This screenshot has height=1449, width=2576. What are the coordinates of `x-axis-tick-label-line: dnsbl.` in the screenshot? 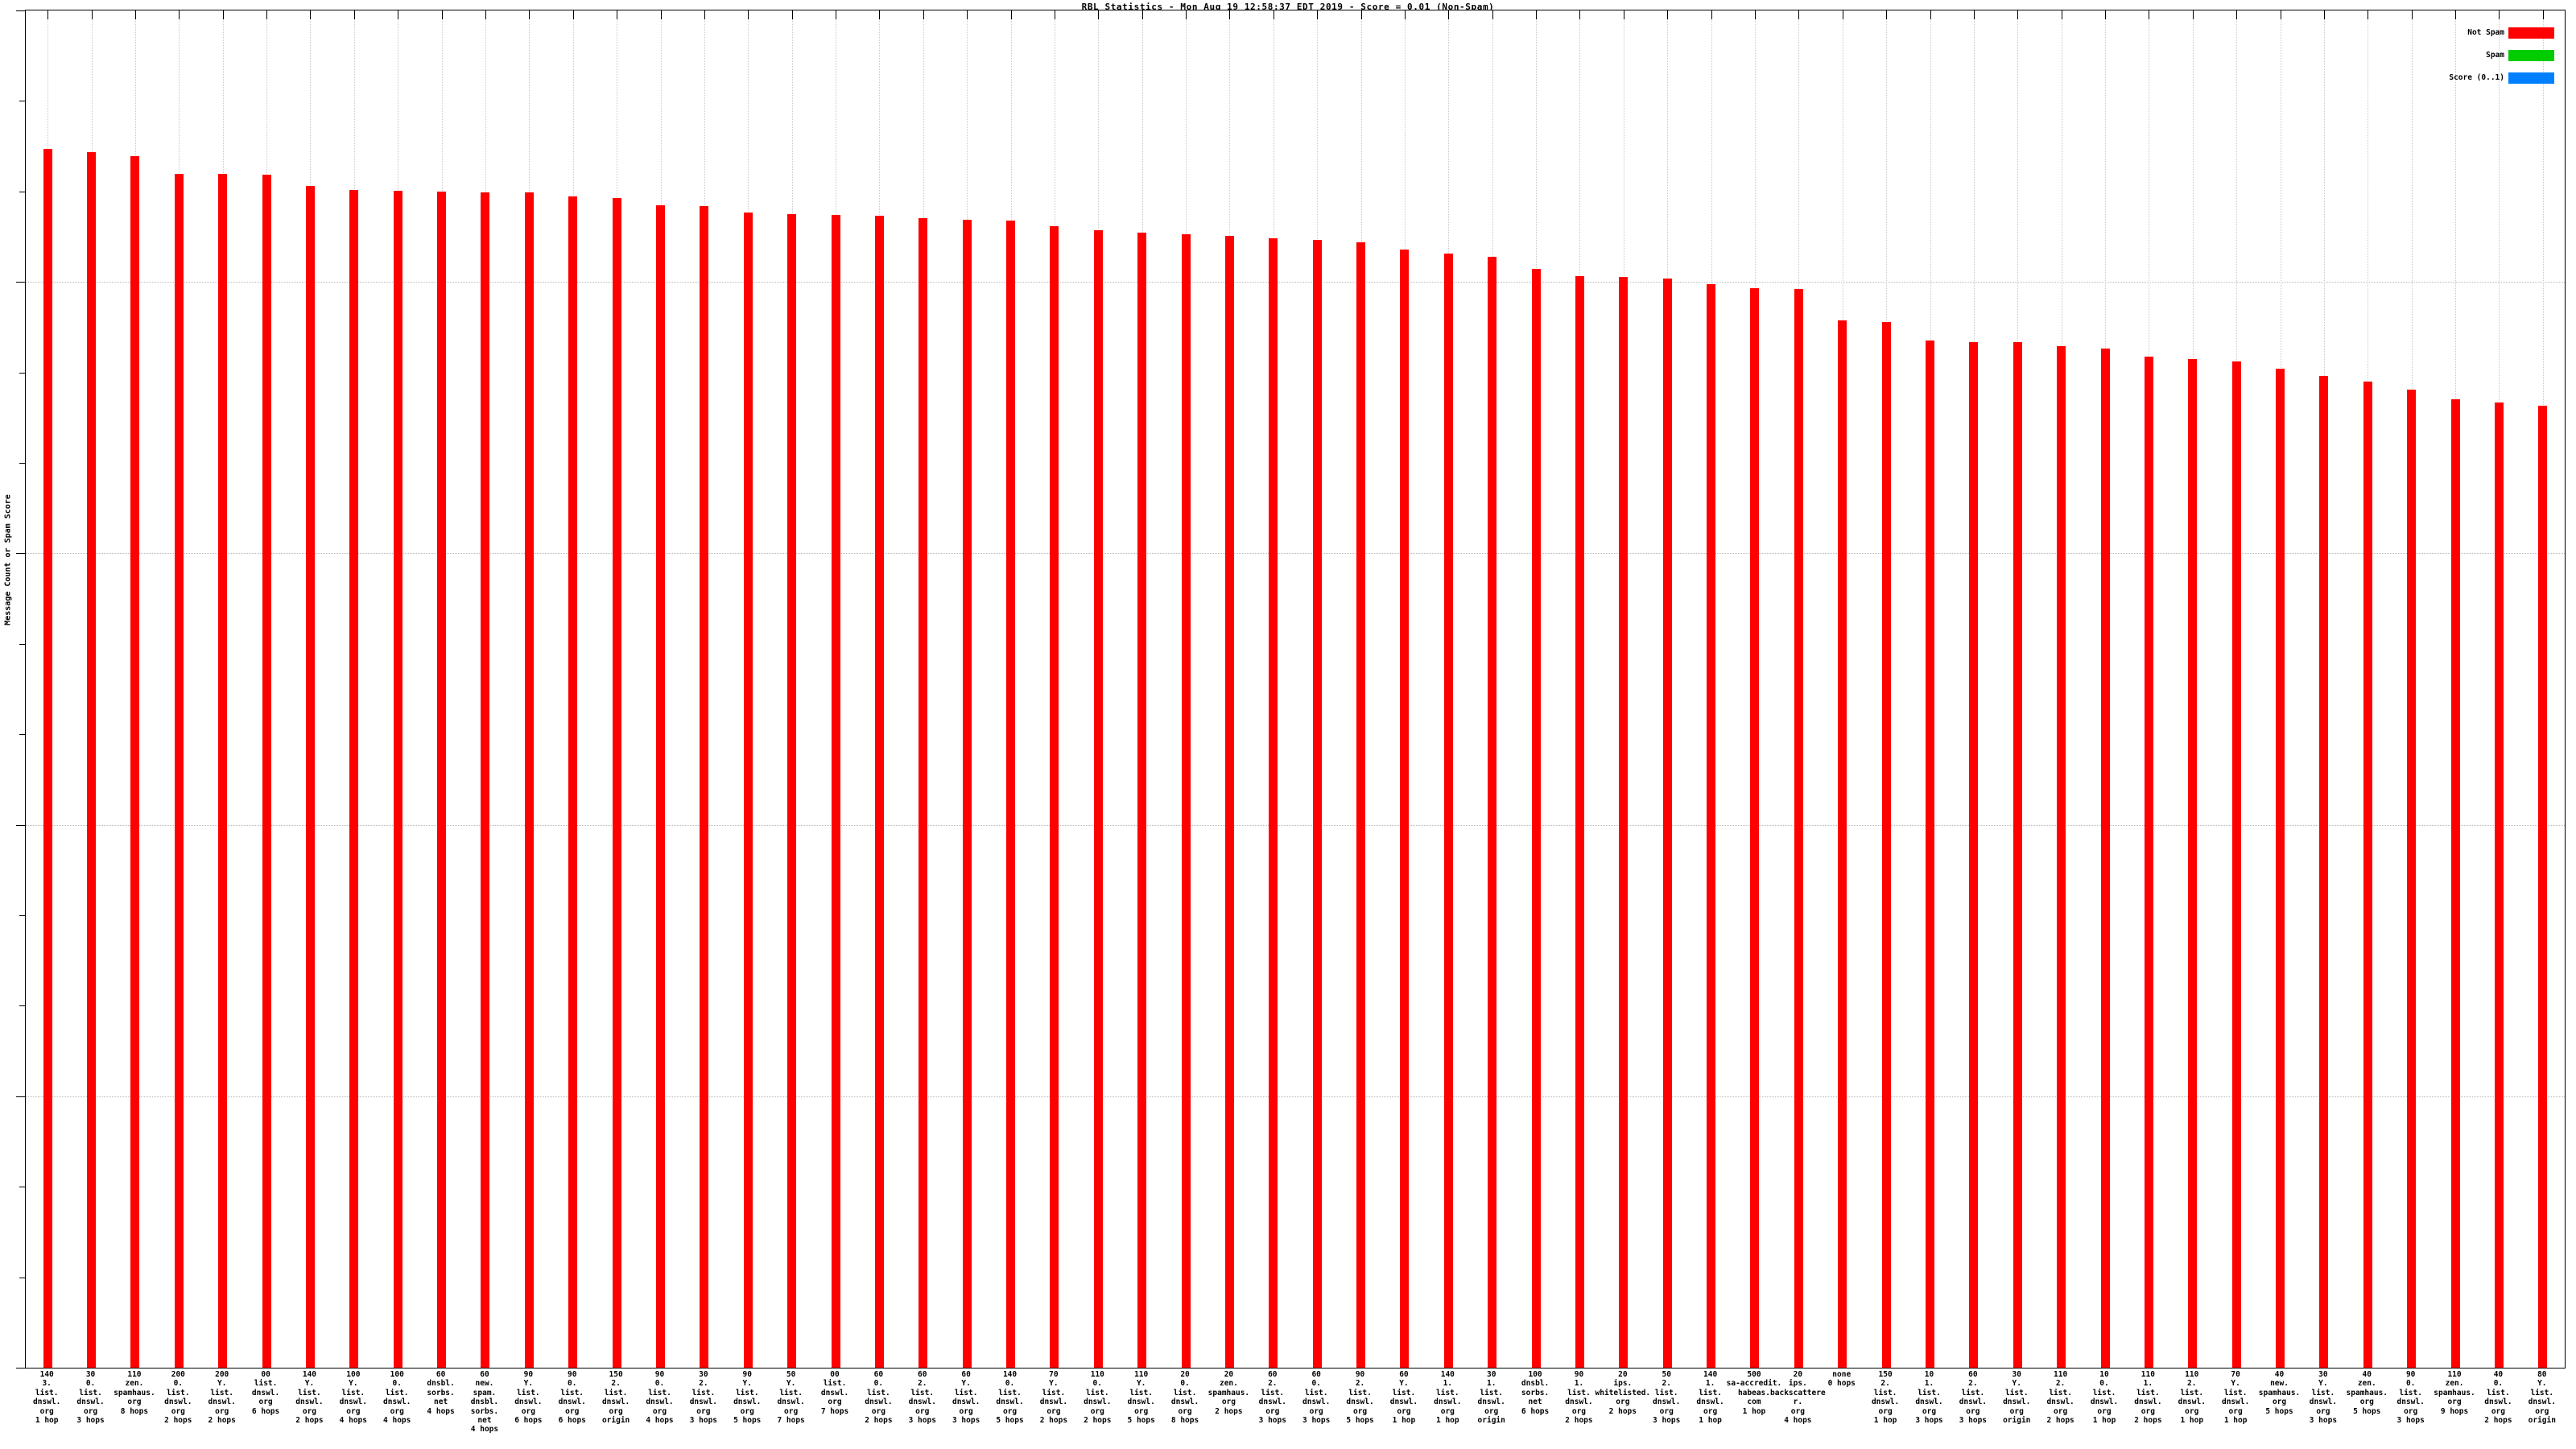 It's located at (1535, 1384).